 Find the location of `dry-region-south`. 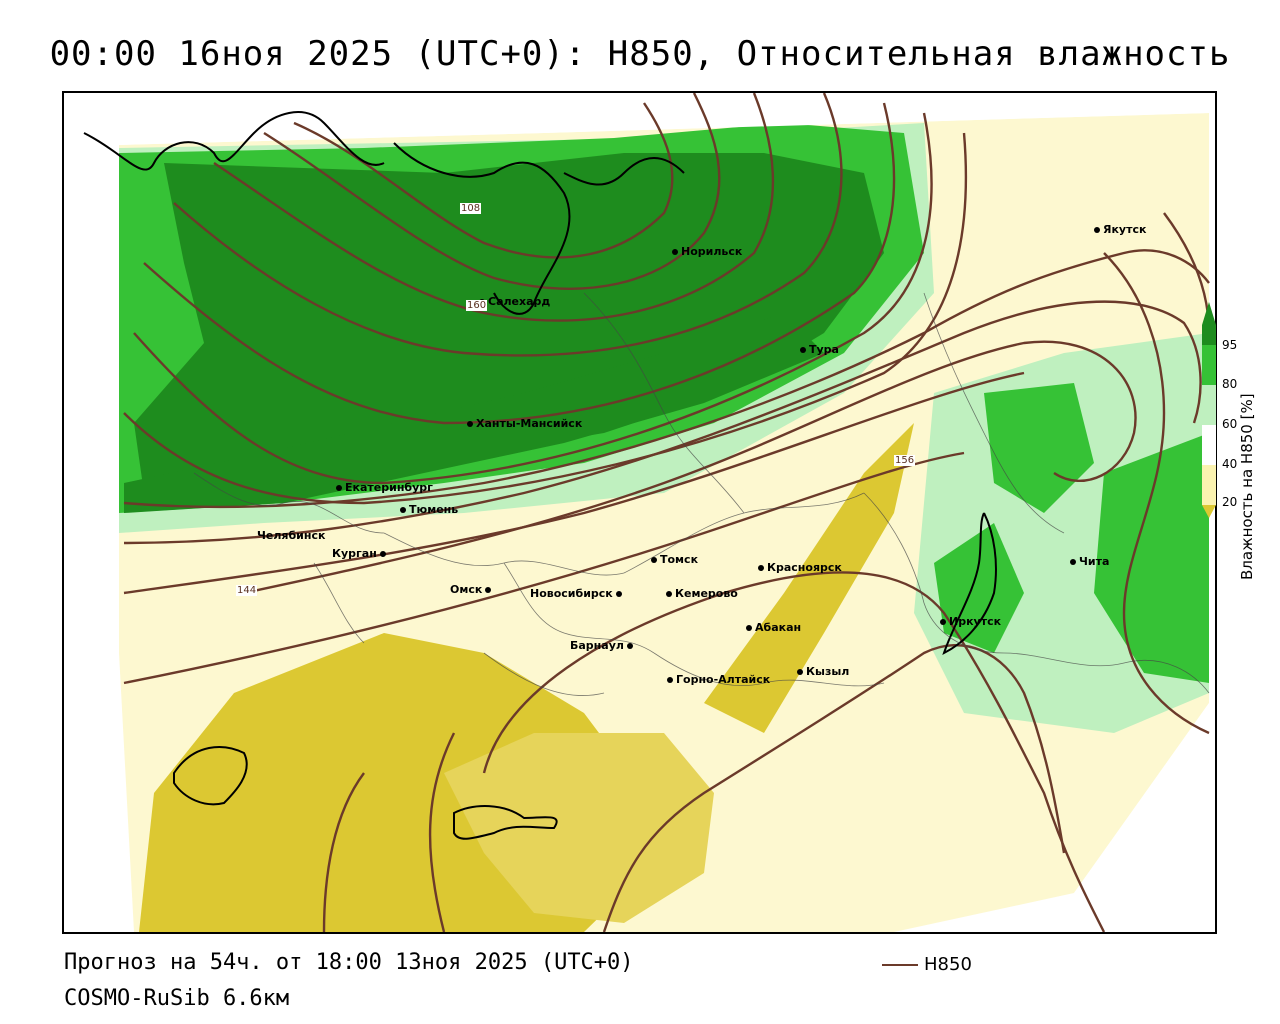

dry-region-south is located at coordinates (579, 828).